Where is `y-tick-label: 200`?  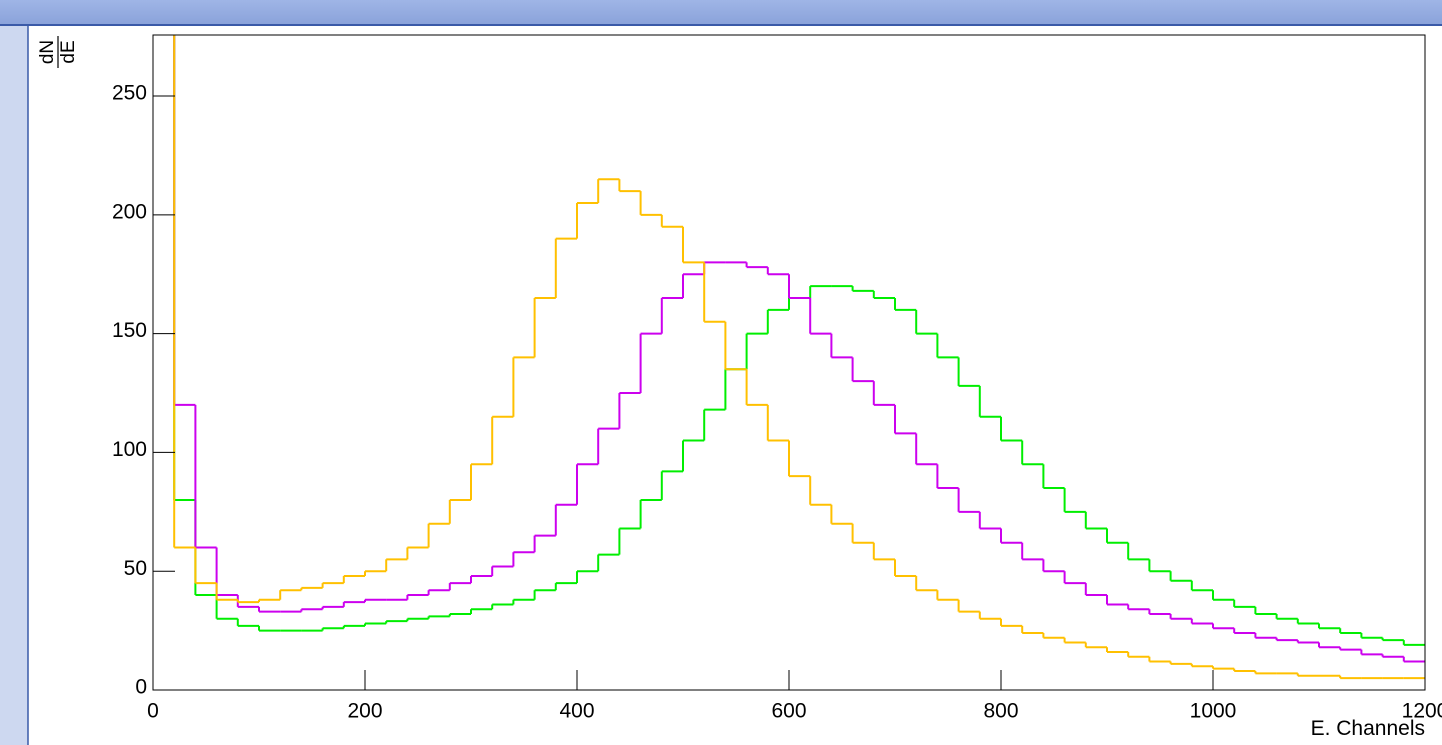 y-tick-label: 200 is located at coordinates (129, 211).